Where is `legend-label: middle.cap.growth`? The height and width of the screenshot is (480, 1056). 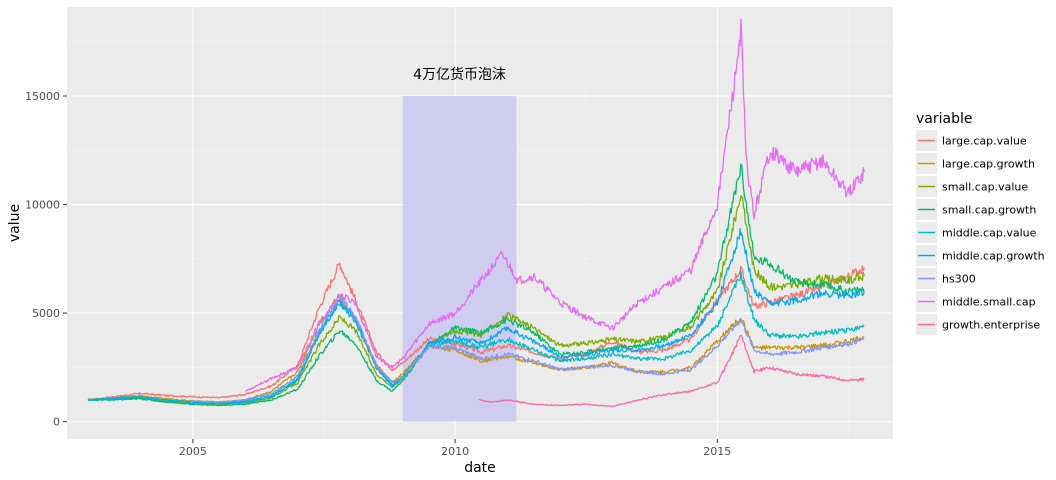
legend-label: middle.cap.growth is located at coordinates (993, 256).